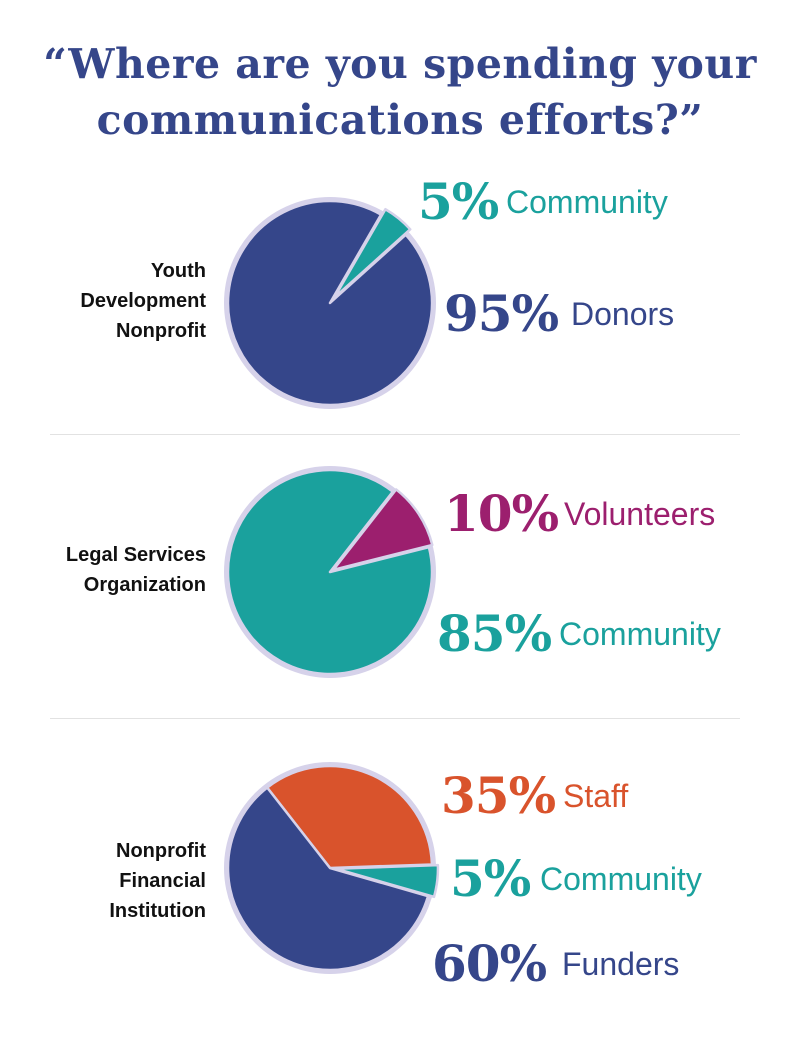 This screenshot has height=1053, width=800. Describe the element at coordinates (640, 634) in the screenshot. I see `chart-2-cat-community: Community` at that location.